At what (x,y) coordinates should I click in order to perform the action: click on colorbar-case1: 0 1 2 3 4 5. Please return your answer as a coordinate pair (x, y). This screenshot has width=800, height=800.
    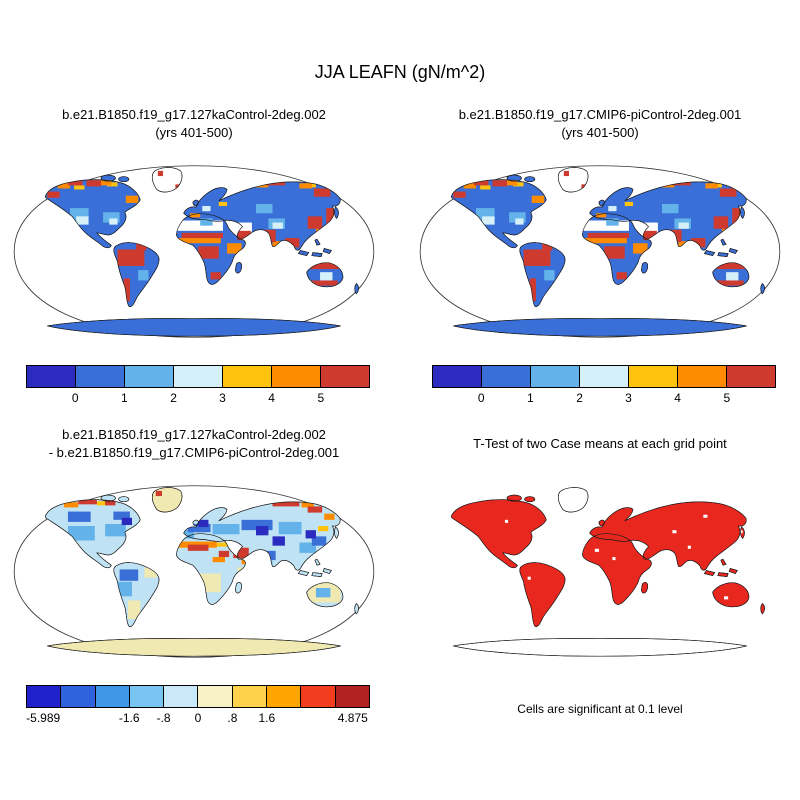
    Looking at the image, I should click on (198, 385).